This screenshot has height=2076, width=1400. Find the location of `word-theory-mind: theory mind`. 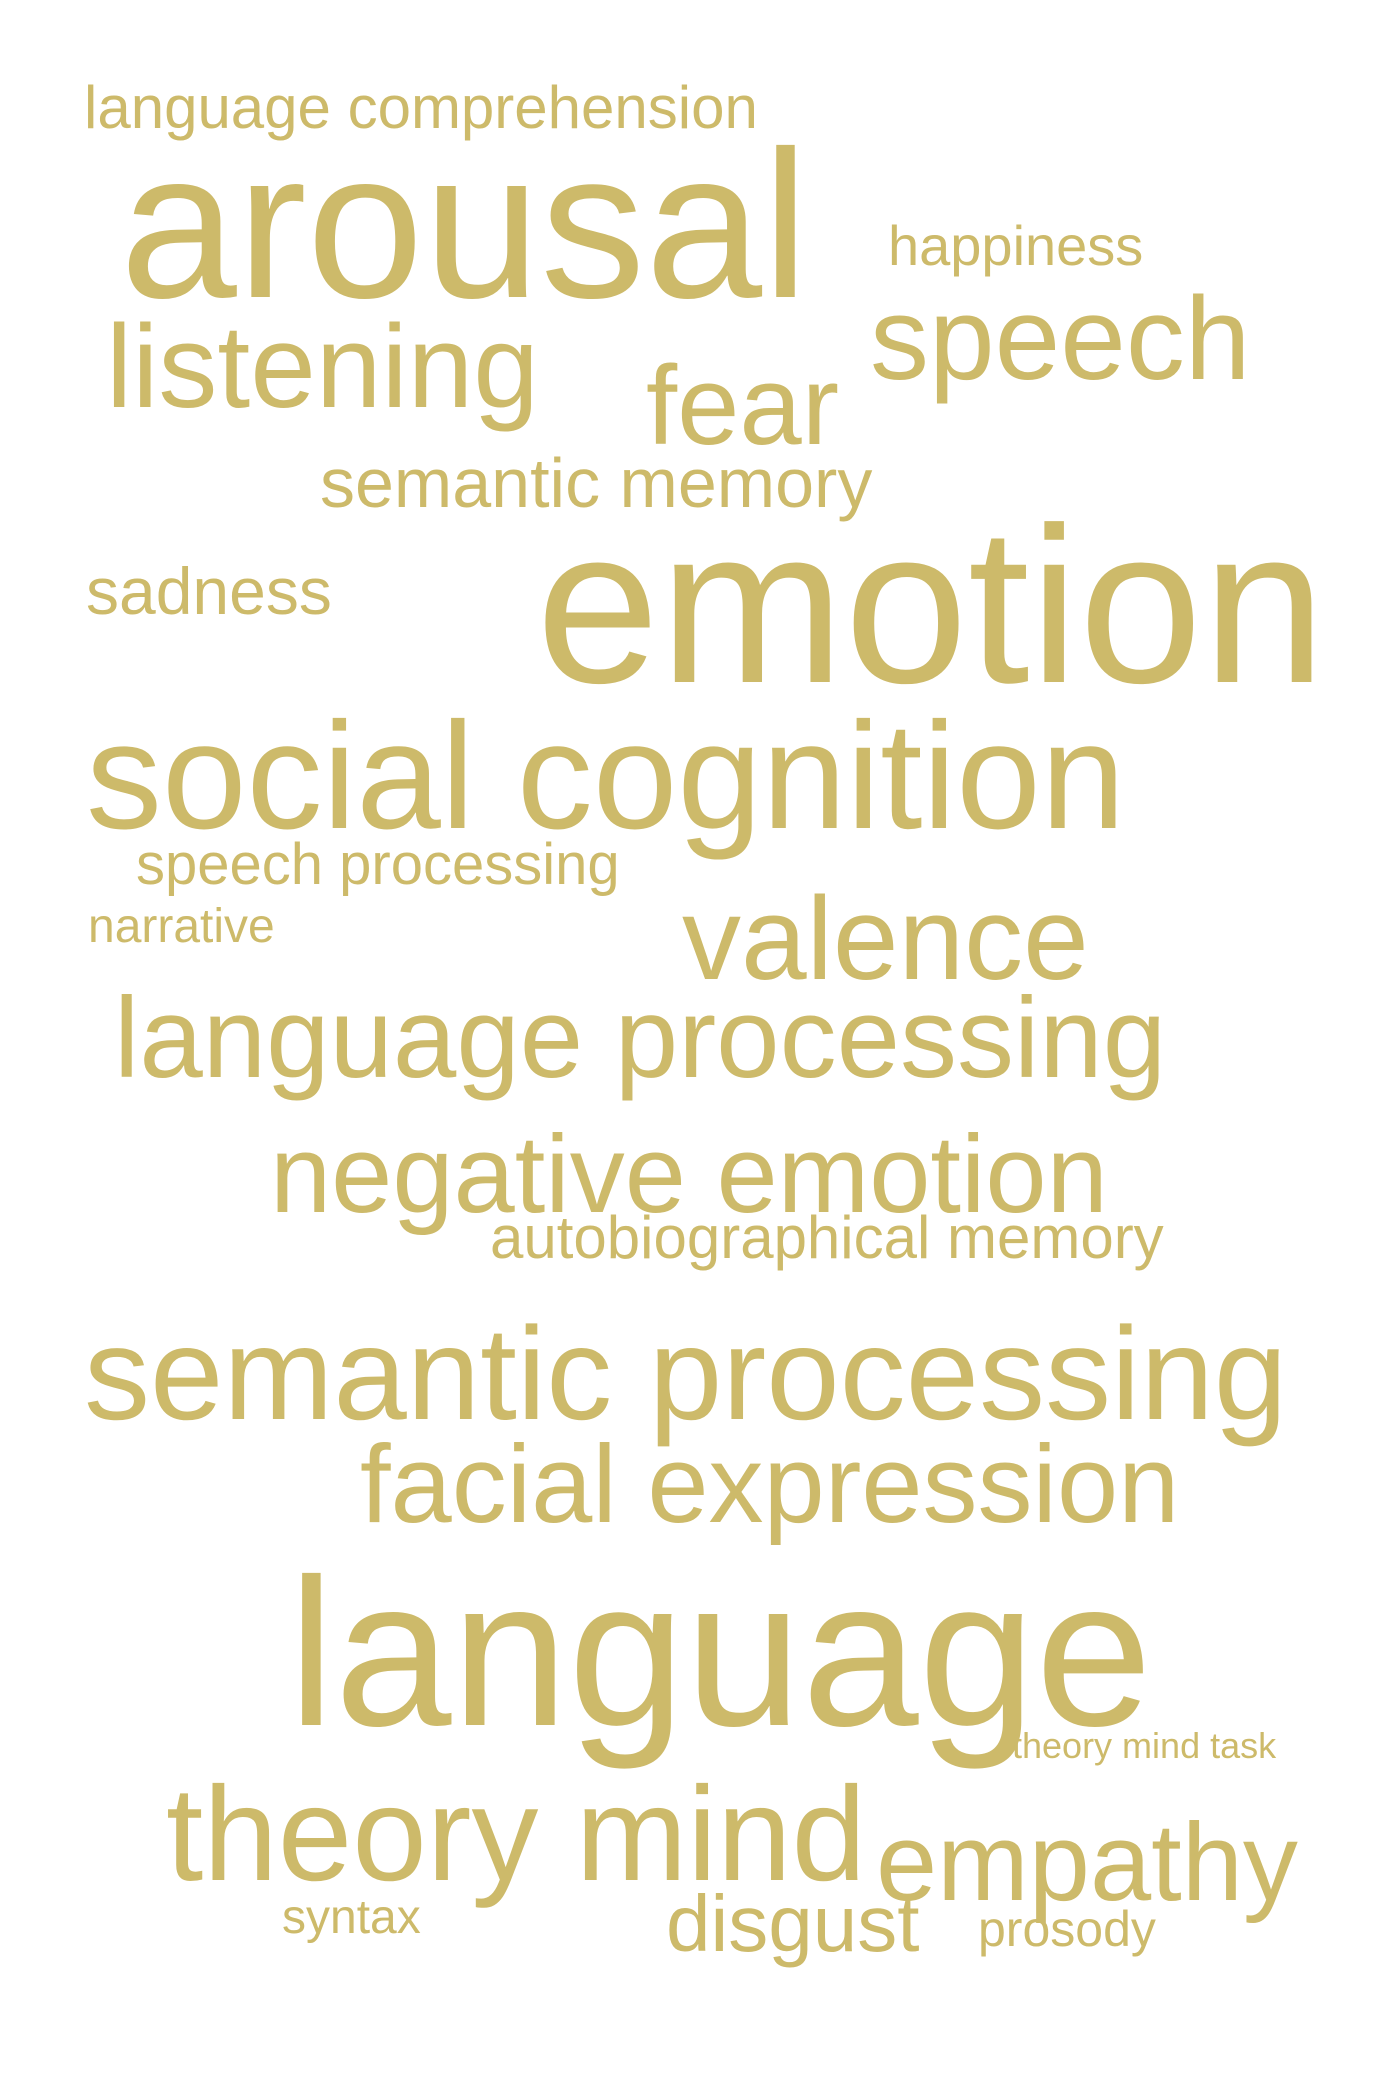

word-theory-mind: theory mind is located at coordinates (516, 1834).